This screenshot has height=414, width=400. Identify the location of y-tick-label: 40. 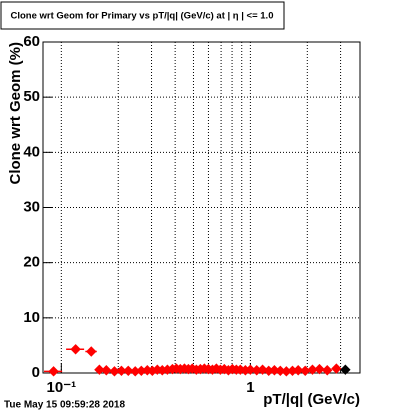
(31, 151).